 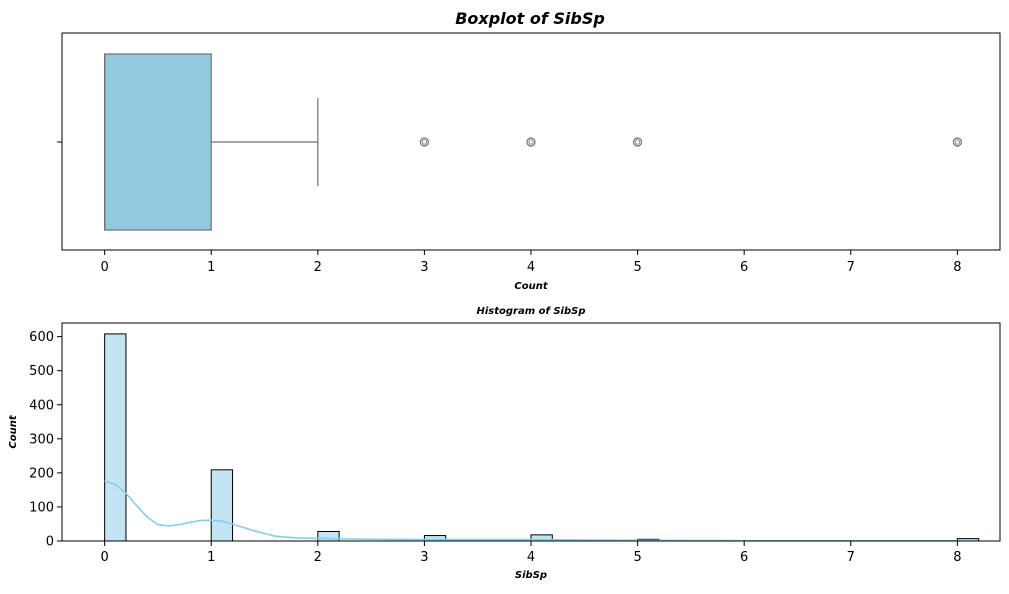 What do you see at coordinates (13, 431) in the screenshot?
I see `histogram-y-label: Count` at bounding box center [13, 431].